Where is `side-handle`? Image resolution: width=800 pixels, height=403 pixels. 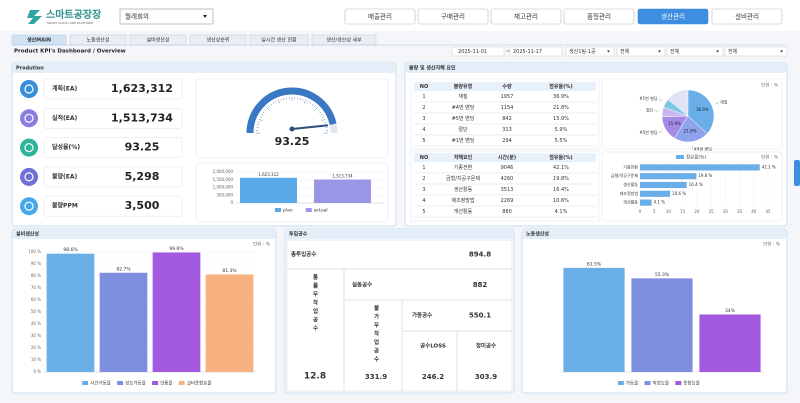 side-handle is located at coordinates (797, 173).